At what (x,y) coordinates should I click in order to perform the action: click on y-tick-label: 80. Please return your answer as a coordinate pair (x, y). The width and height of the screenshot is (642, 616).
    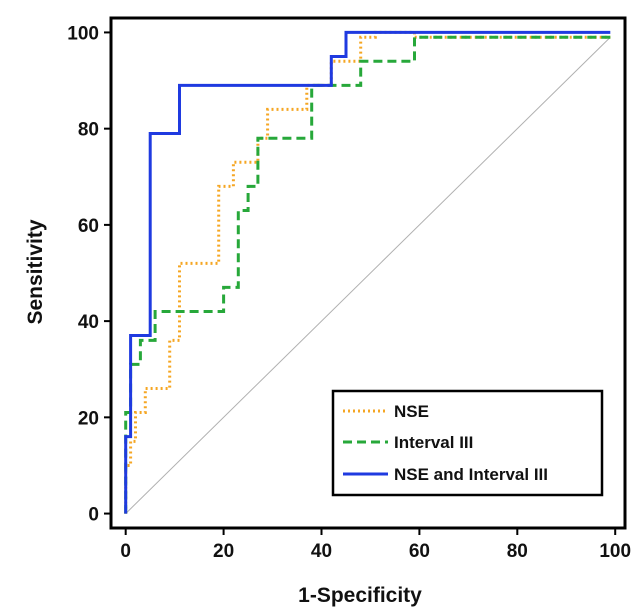
    Looking at the image, I should click on (88, 130).